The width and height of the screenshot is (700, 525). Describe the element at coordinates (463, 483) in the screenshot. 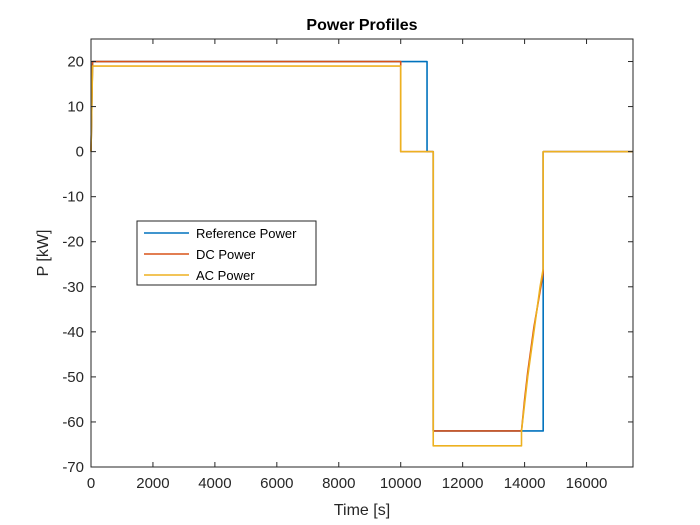

I see `x-tick-label: 12000` at that location.